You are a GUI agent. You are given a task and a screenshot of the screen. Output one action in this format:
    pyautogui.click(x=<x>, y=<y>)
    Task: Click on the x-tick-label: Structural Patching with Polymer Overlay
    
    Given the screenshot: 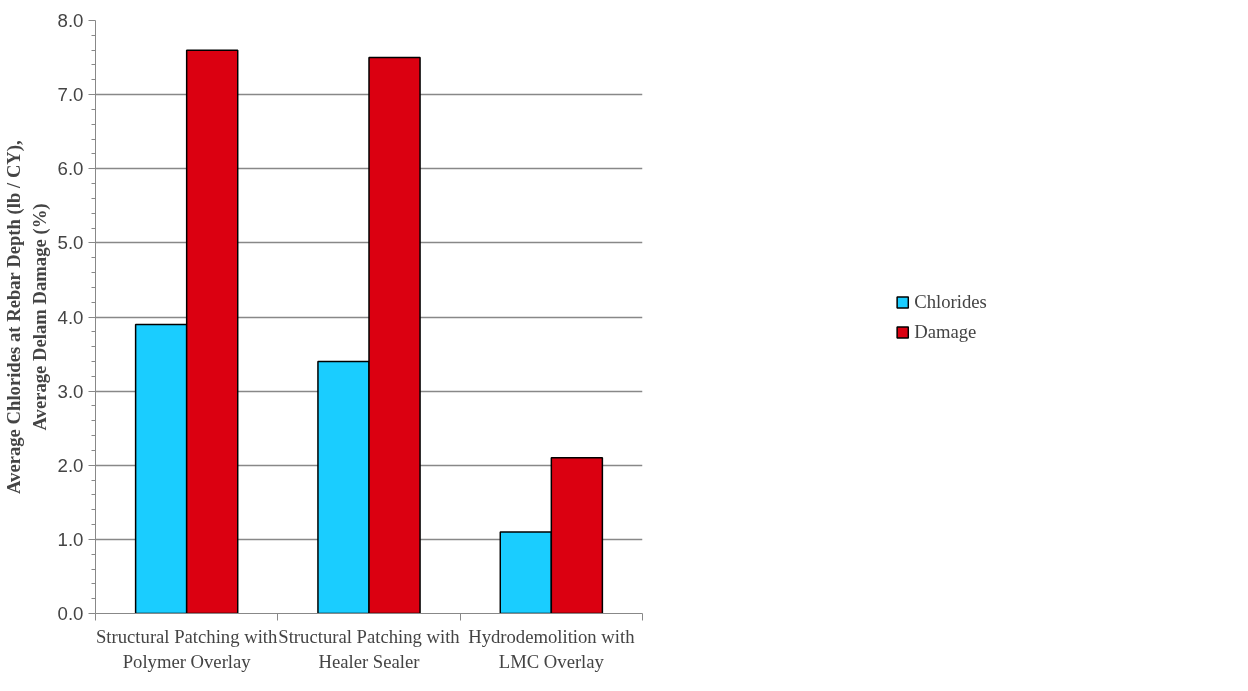 What is the action you would take?
    pyautogui.click(x=187, y=648)
    